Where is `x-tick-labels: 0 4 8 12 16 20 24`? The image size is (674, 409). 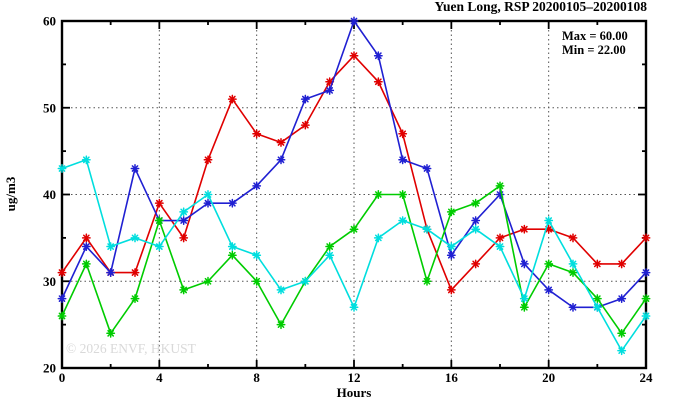
x-tick-labels: 0 4 8 12 16 20 24 is located at coordinates (356, 377).